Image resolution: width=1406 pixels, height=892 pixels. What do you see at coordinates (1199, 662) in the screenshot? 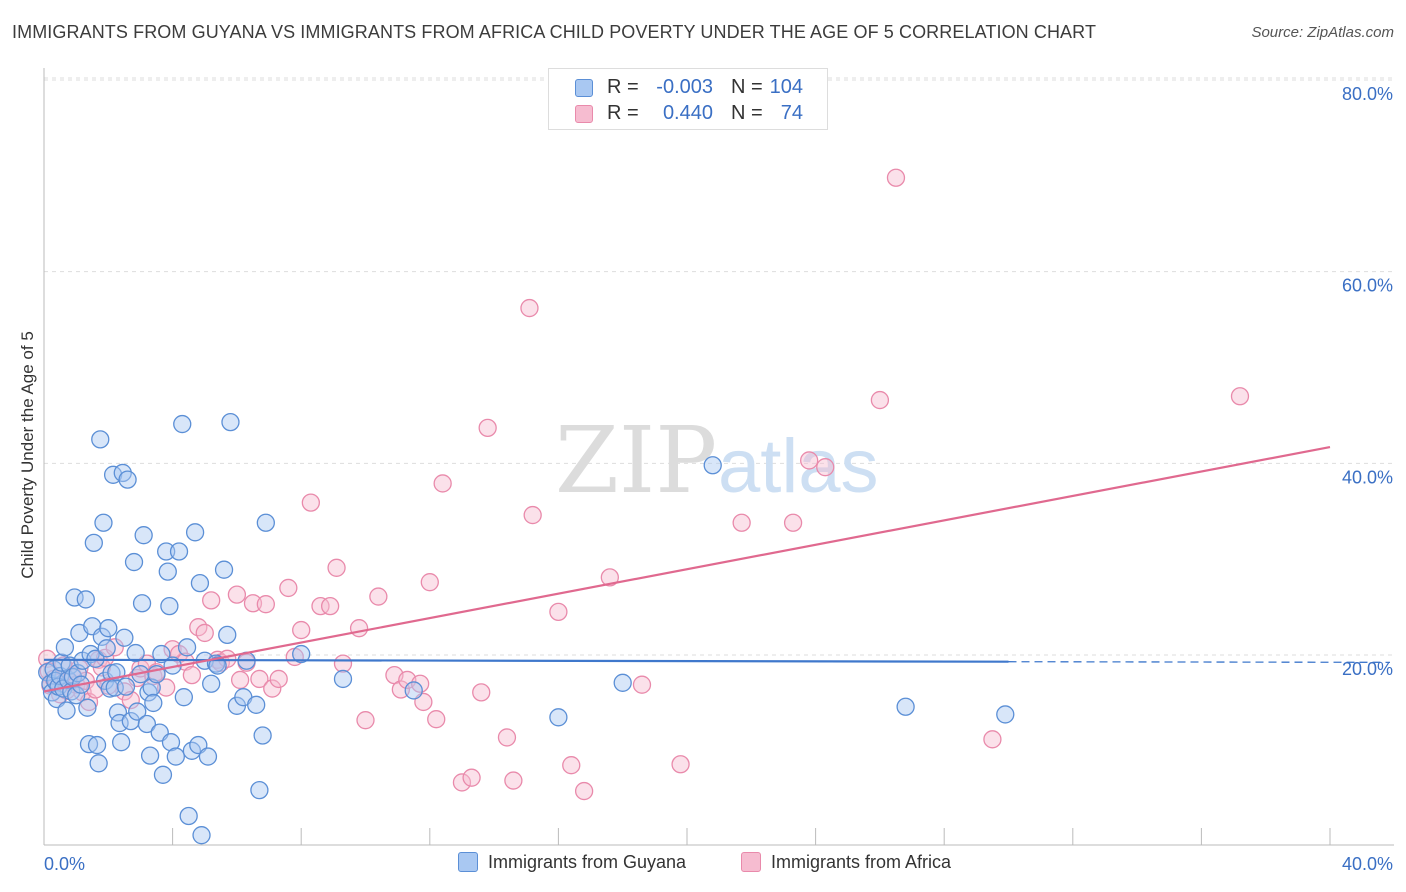
I see `guyana-trendline-extension` at bounding box center [1199, 662].